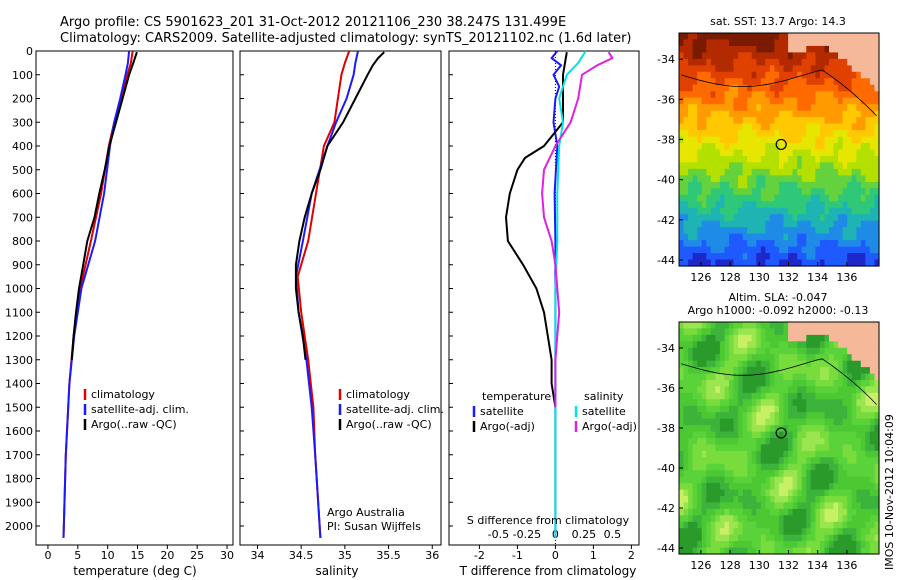 The image size is (900, 580). Describe the element at coordinates (889, 492) in the screenshot. I see `imos-timestamp: IMOS 10-Nov-2012 10:04:09` at that location.